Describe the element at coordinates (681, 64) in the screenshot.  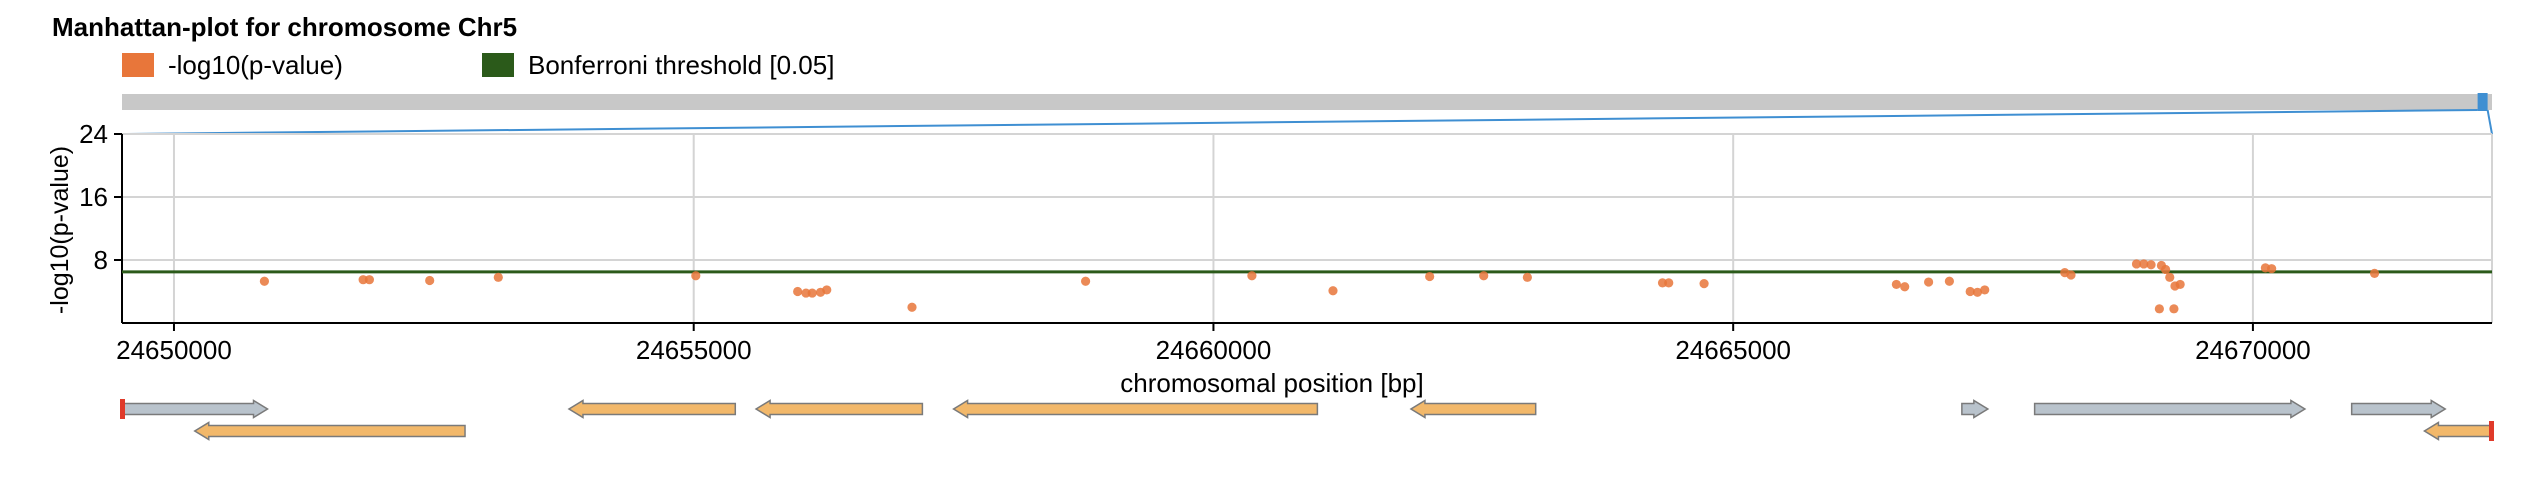
I see `legend-label-bonferroni: Bonferroni threshold [0.05]` at that location.